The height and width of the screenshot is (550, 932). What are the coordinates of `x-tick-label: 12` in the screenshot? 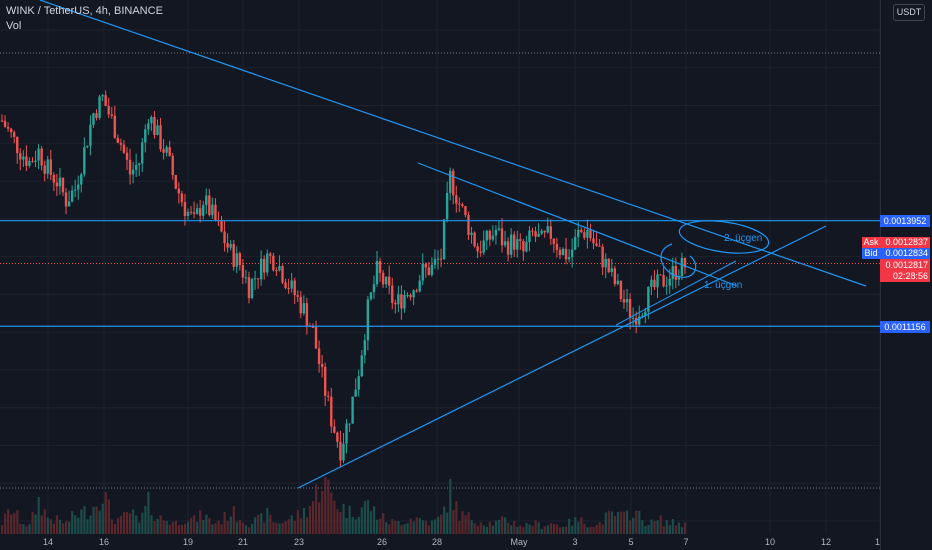 It's located at (826, 542).